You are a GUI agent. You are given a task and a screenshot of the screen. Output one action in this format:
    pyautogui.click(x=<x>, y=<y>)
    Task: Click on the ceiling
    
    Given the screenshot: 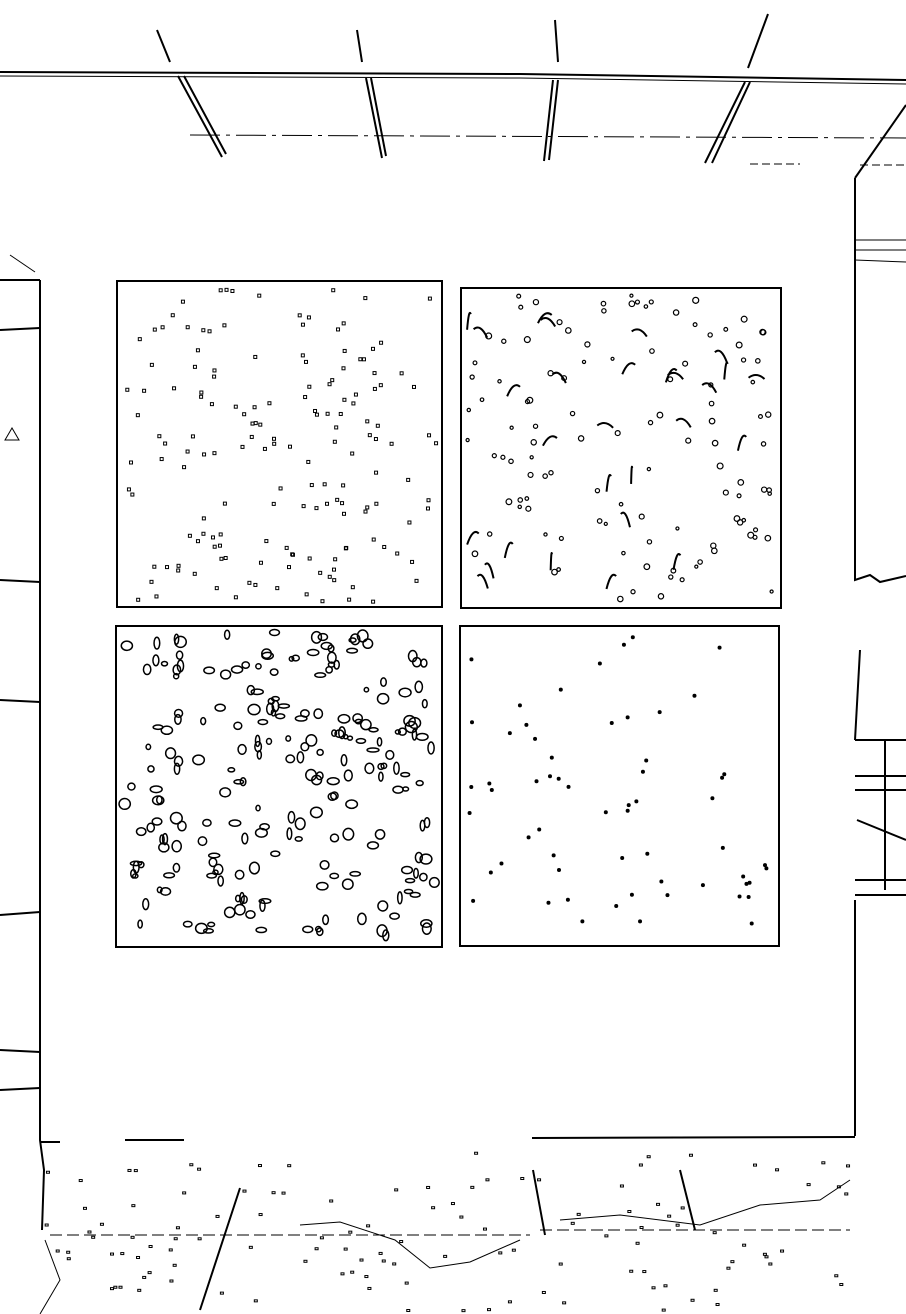 What is the action you would take?
    pyautogui.click(x=453, y=96)
    